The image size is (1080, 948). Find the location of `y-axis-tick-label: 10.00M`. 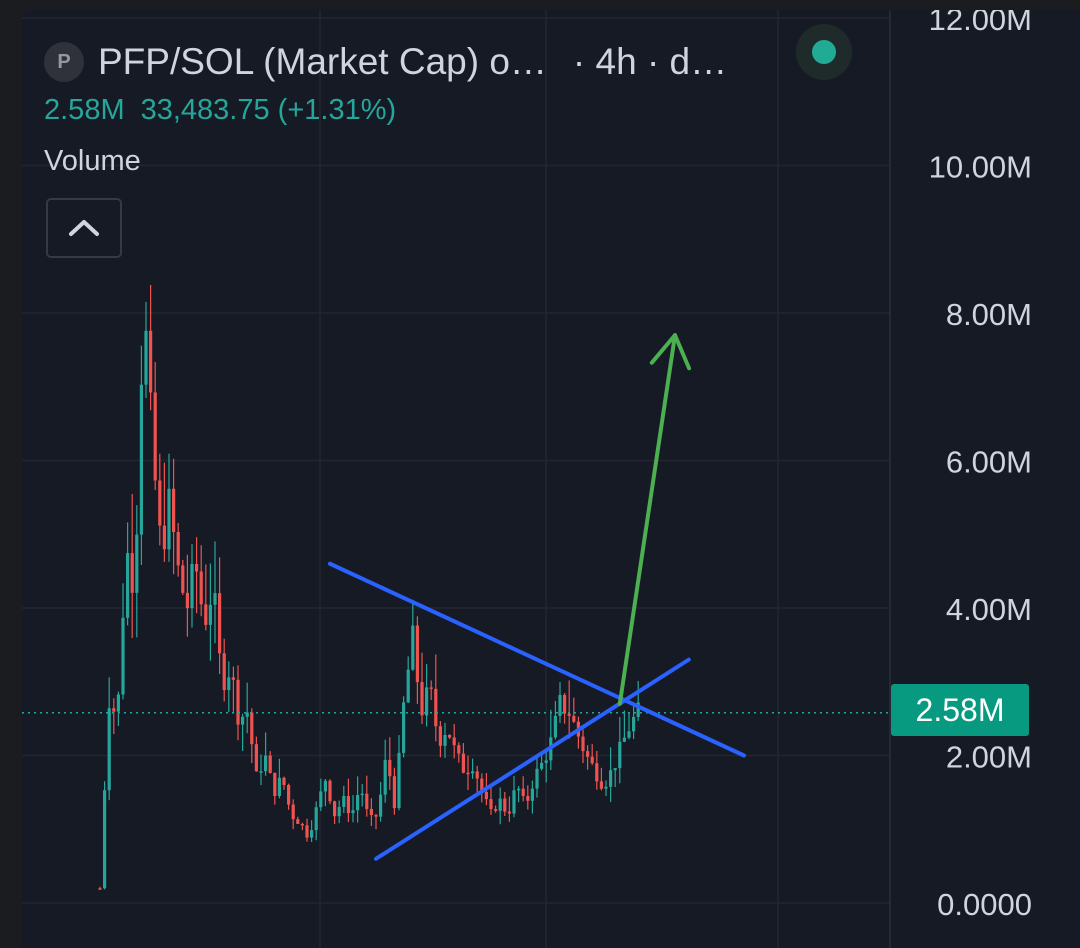

y-axis-tick-label: 10.00M is located at coordinates (980, 167).